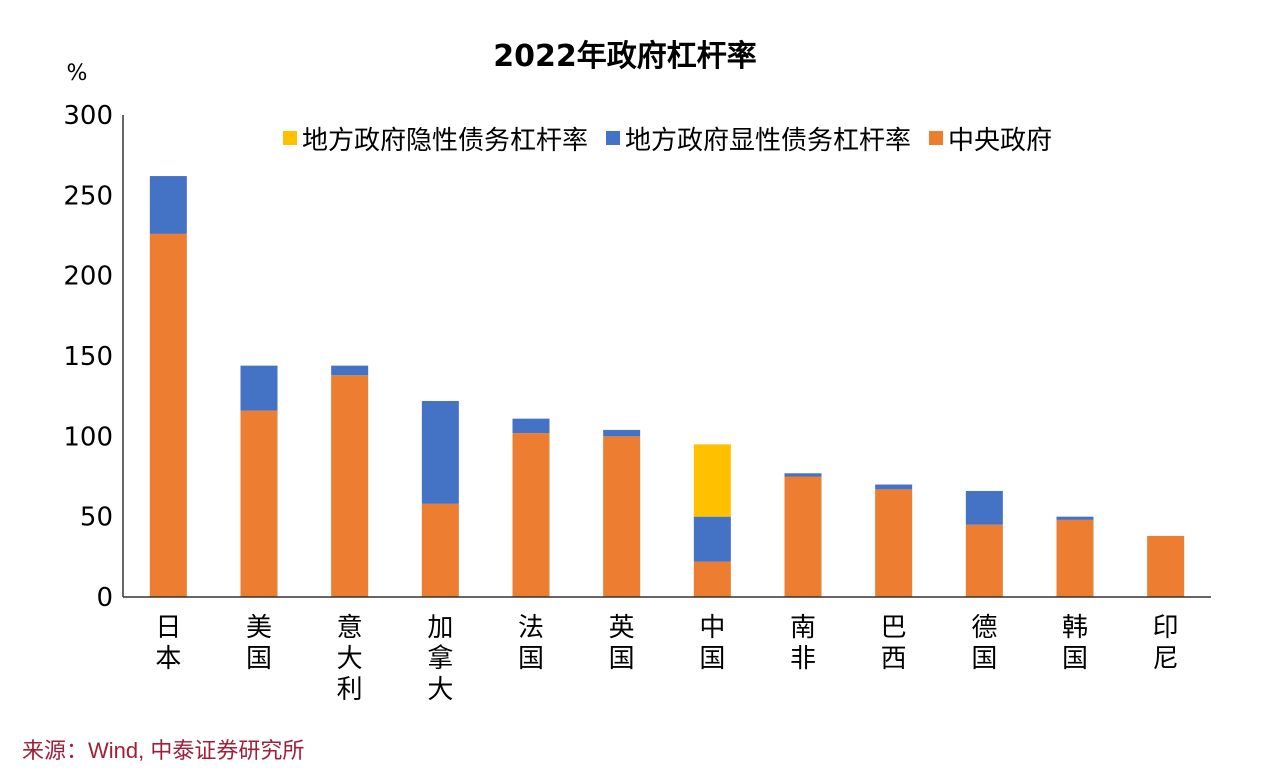  What do you see at coordinates (1000, 141) in the screenshot?
I see `legend-label: 中央政府` at bounding box center [1000, 141].